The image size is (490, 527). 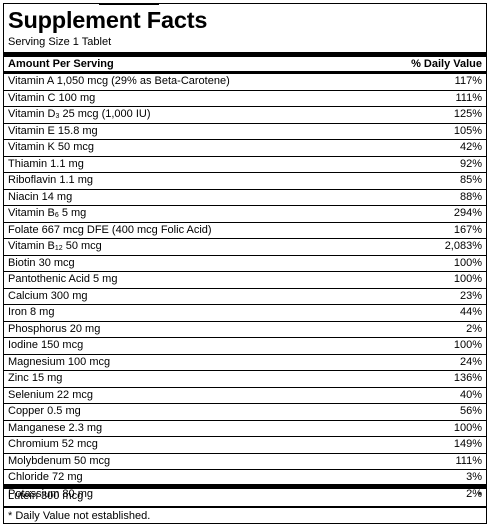 What do you see at coordinates (31, 312) in the screenshot?
I see `nutrient-name: Iron 8 mg` at bounding box center [31, 312].